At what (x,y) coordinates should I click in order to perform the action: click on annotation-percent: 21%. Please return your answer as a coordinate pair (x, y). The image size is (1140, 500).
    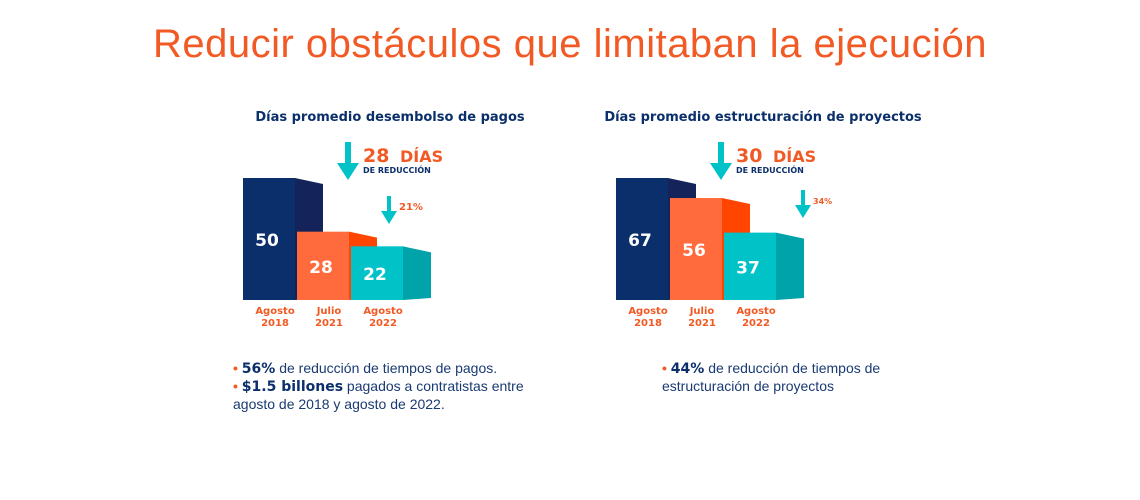
    Looking at the image, I should click on (411, 207).